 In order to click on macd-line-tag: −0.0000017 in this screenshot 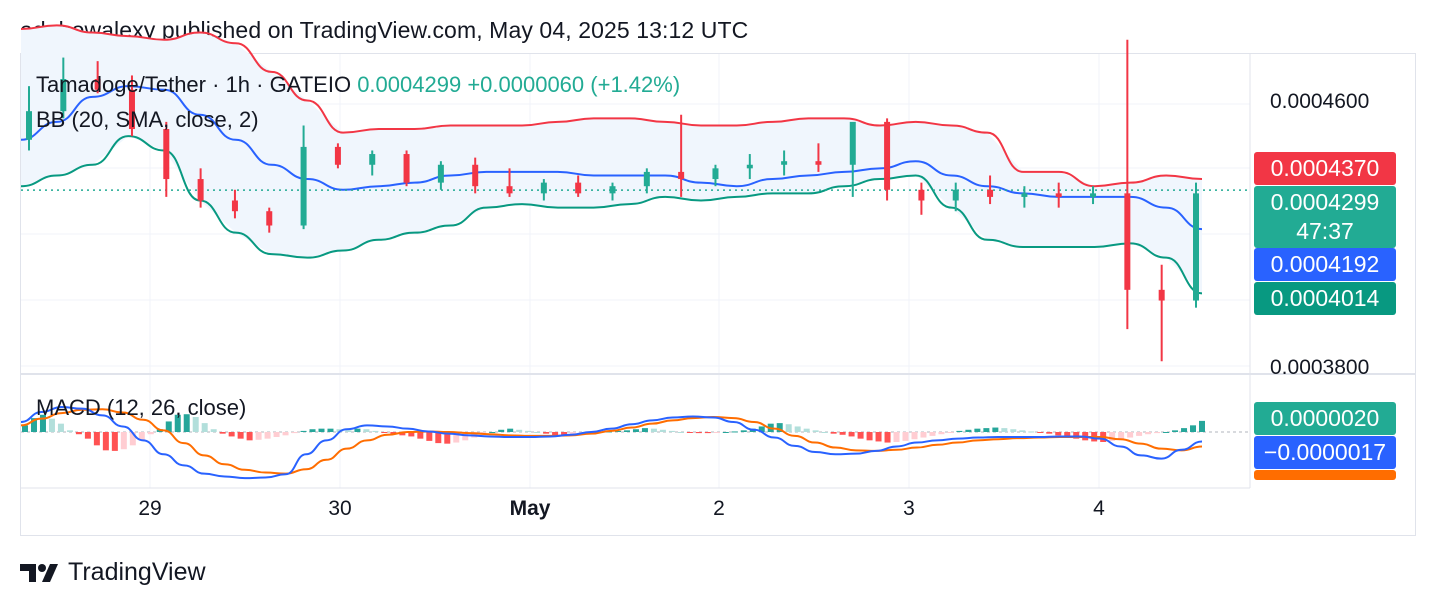, I will do `click(1325, 452)`.